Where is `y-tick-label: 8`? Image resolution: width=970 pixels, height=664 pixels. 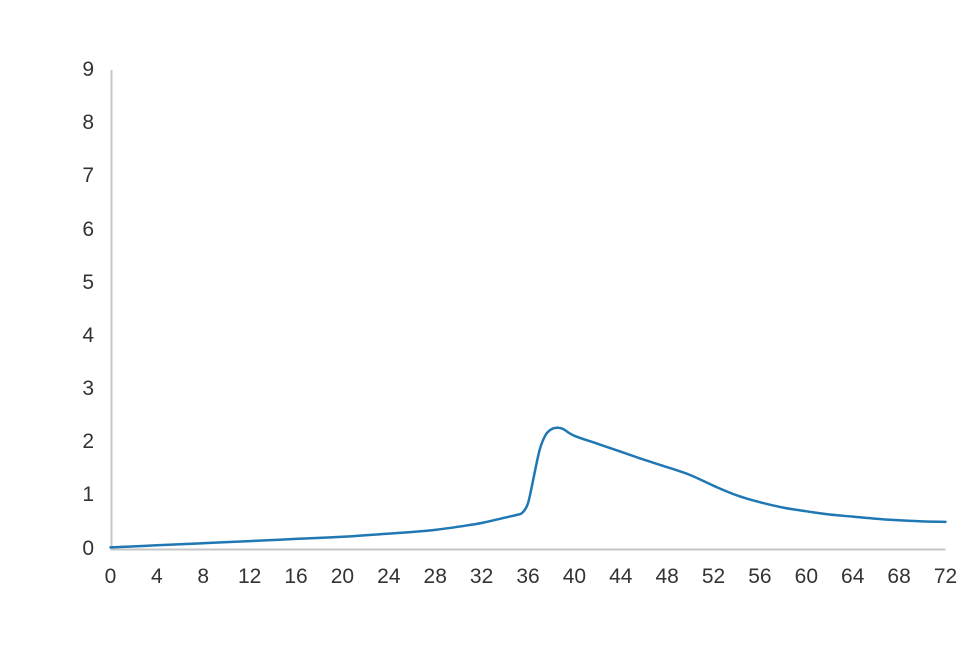 y-tick-label: 8 is located at coordinates (88, 123).